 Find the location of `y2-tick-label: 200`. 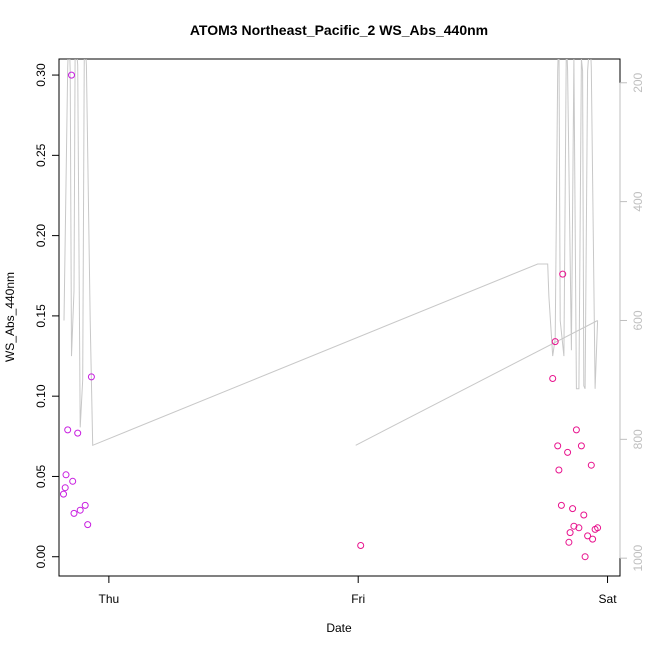

y2-tick-label: 200 is located at coordinates (638, 82).